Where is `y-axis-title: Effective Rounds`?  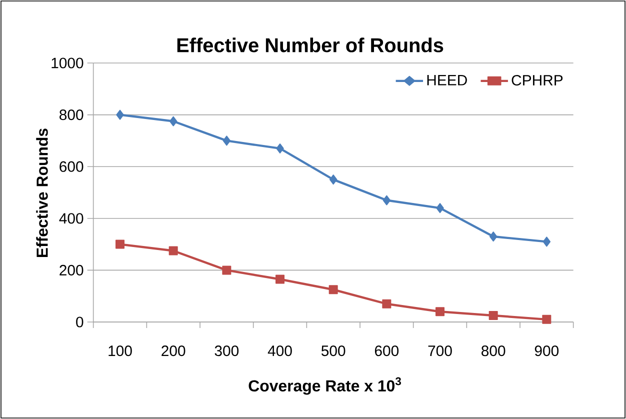
y-axis-title: Effective Rounds is located at coordinates (42, 193).